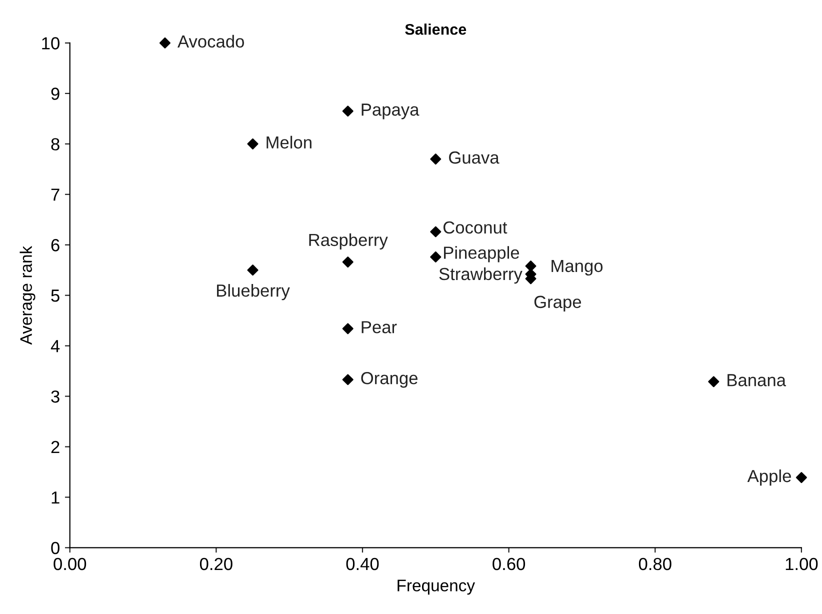 The image size is (822, 614). Describe the element at coordinates (769, 477) in the screenshot. I see `annotation: Apple` at that location.